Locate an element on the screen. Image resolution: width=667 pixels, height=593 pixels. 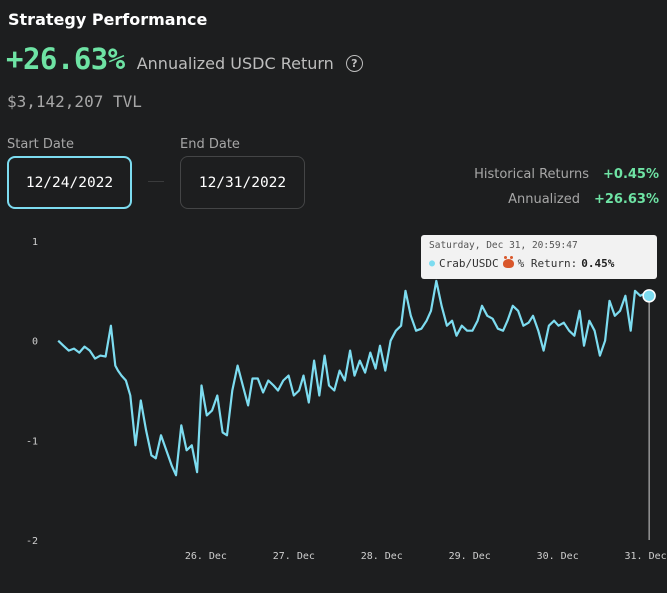
y-tick-label: 1 is located at coordinates (35, 242).